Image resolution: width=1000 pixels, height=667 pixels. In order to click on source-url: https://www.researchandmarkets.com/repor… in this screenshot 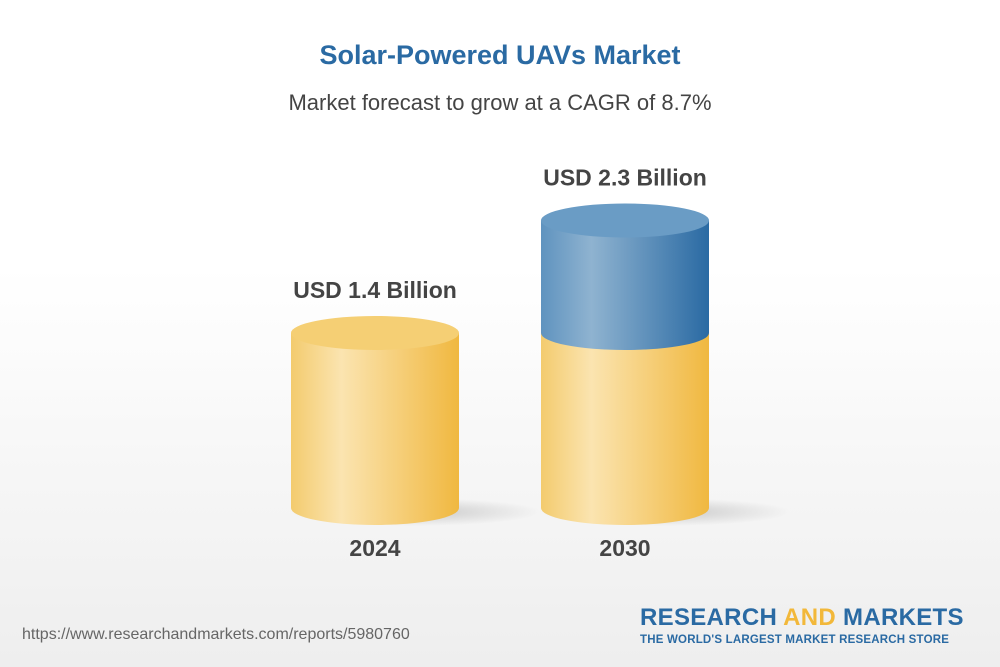, I will do `click(216, 634)`.